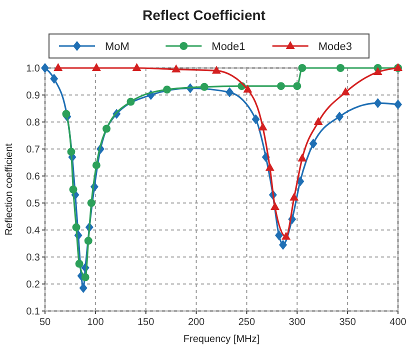  I want to click on y-tick-label: 0.4, so click(33, 231).